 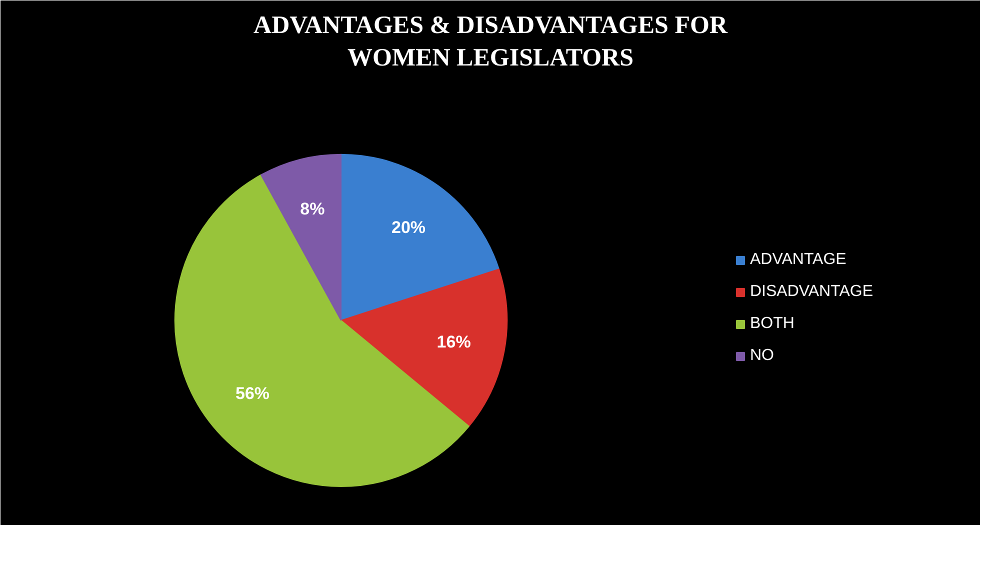 I want to click on chart-title: ADVANTAGES & DISADVANTAGES FOR WOMEN LEGISLATORS, so click(x=491, y=42).